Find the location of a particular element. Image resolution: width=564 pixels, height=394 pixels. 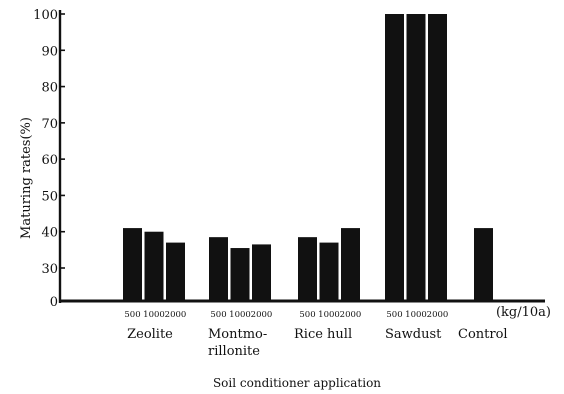

y-axis: 0 30 40 50 60 70 80 90 100 is located at coordinates (49, 159).